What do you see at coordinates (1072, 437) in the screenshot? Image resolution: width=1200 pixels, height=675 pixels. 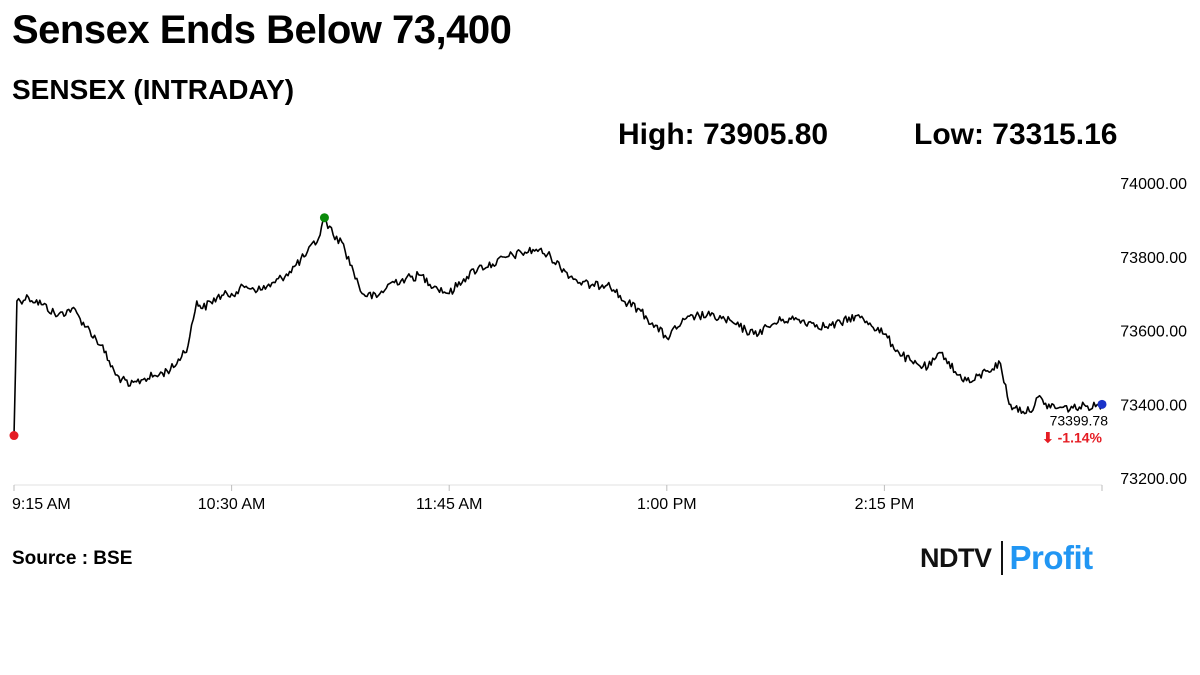 I see `percent-change-label: ⬇ -1.14%` at bounding box center [1072, 437].